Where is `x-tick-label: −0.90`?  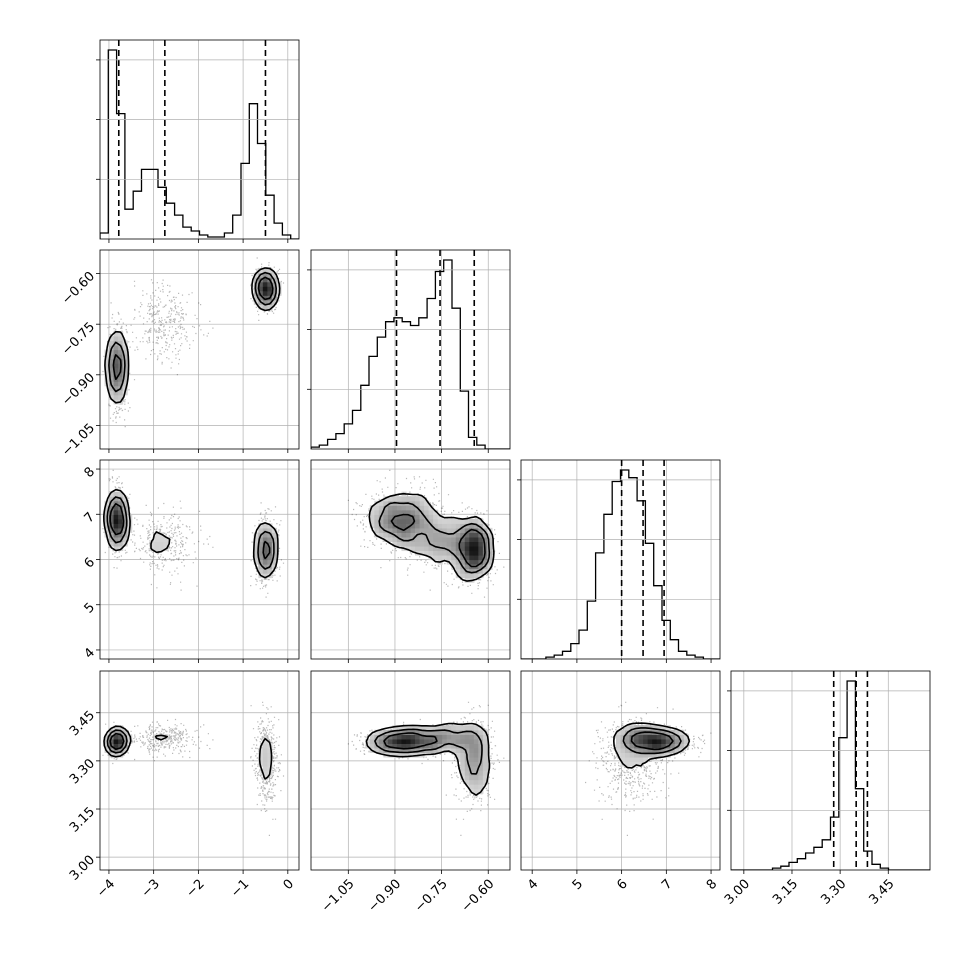
x-tick-label: −0.90 is located at coordinates (384, 896).